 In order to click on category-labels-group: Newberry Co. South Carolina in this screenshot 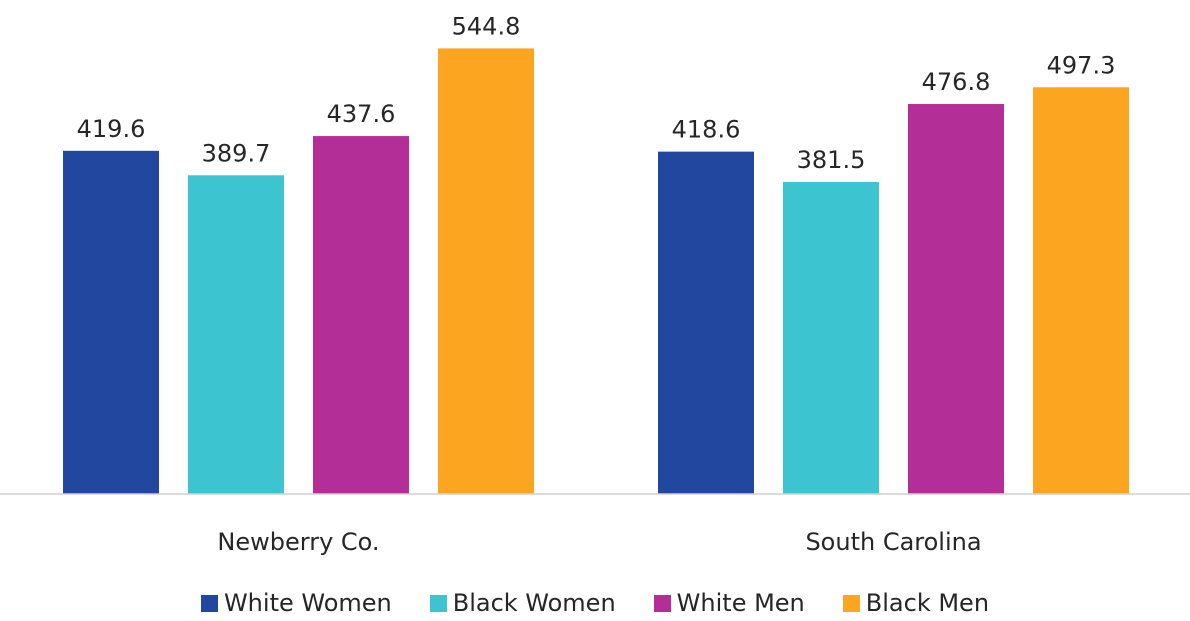, I will do `click(599, 542)`.